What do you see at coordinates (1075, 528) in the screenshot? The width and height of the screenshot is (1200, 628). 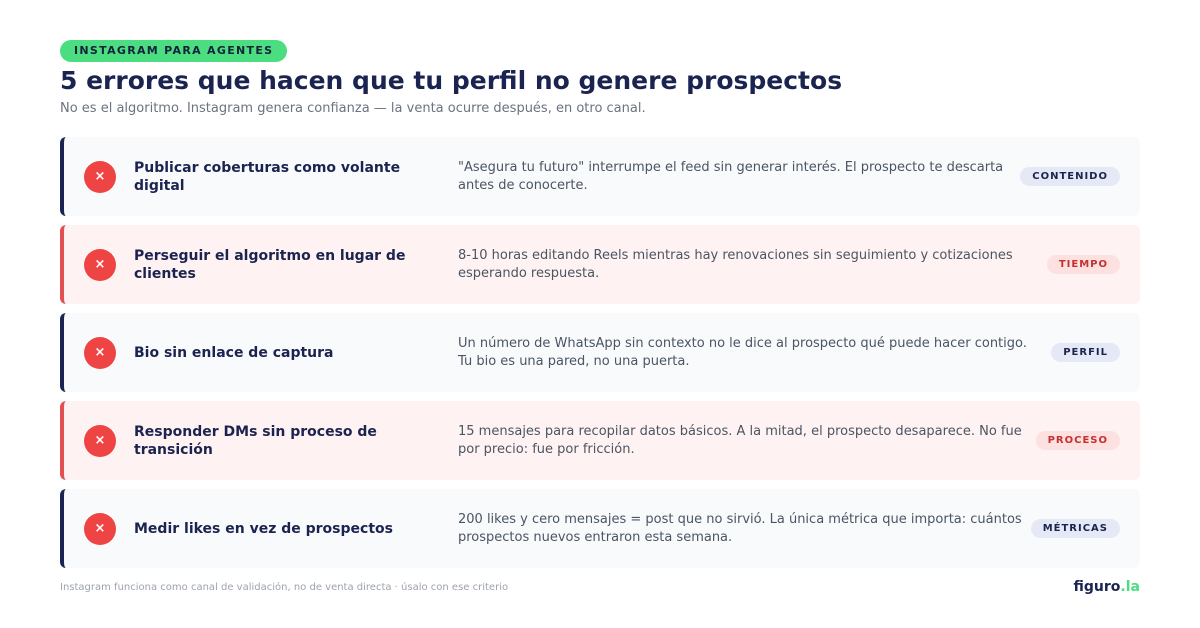 I see `category-tag: MÉTRICAS` at bounding box center [1075, 528].